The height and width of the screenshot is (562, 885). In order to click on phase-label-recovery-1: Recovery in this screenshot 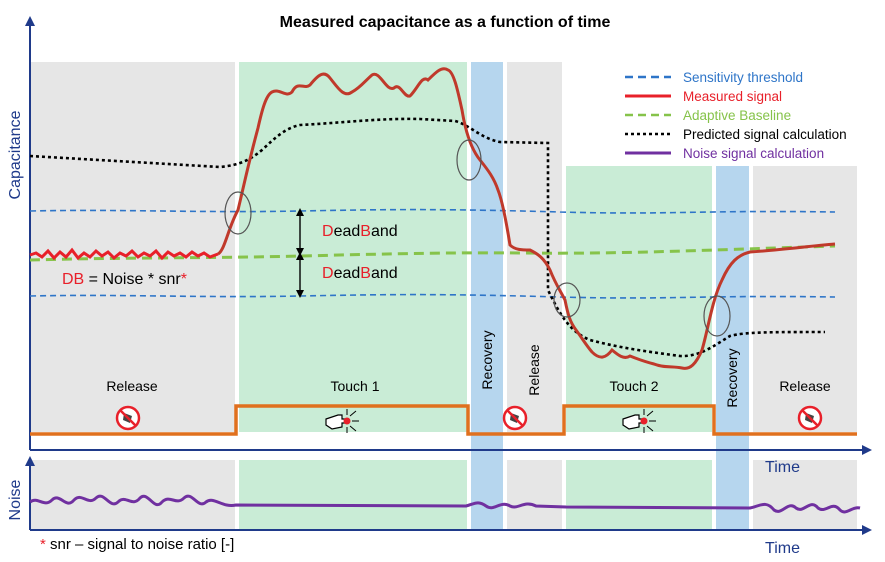, I will do `click(487, 359)`.